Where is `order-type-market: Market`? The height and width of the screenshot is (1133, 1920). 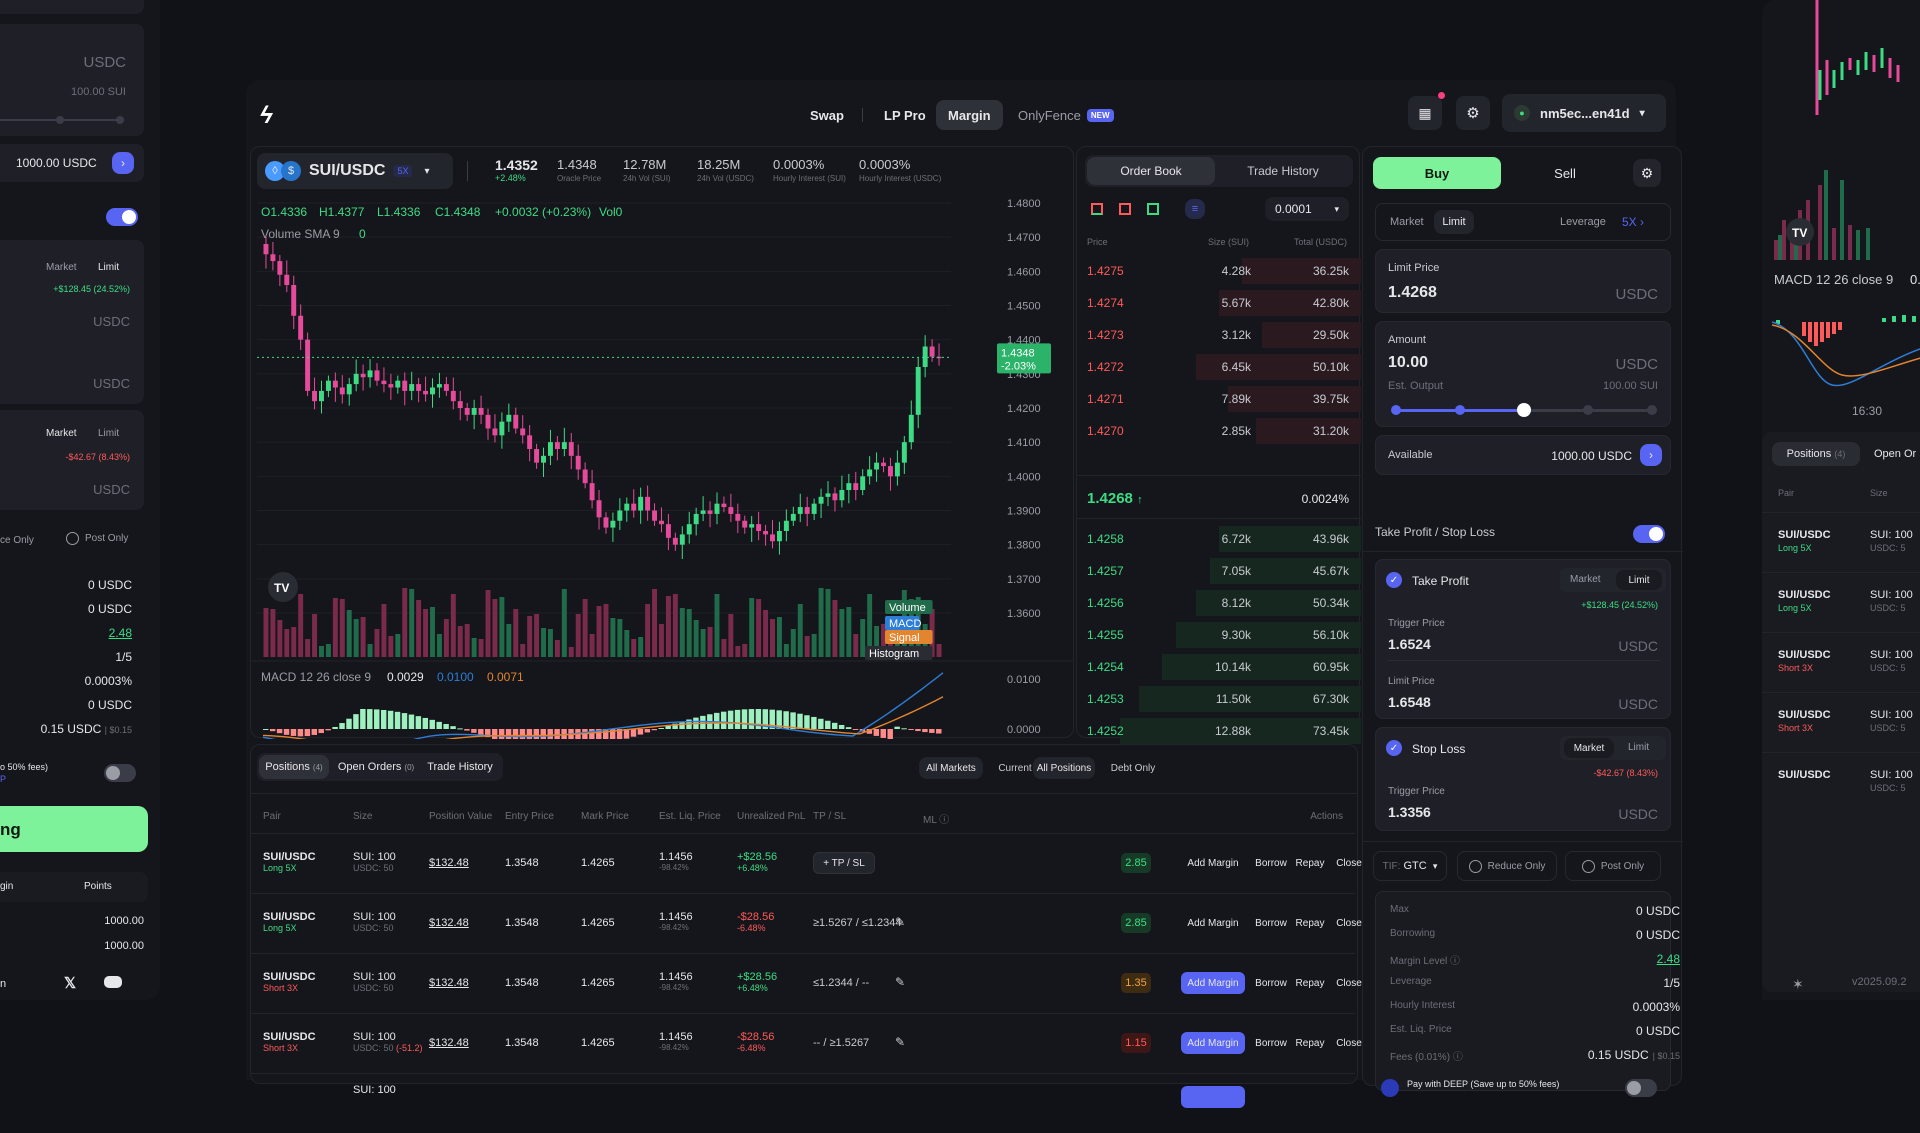 order-type-market: Market is located at coordinates (1407, 222).